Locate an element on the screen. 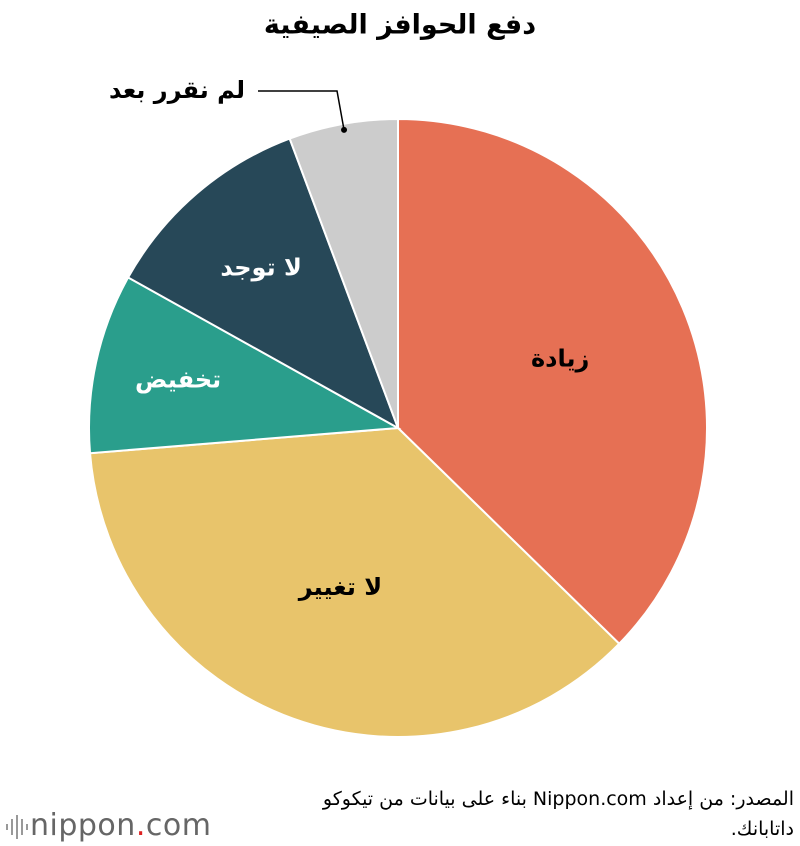 The height and width of the screenshot is (846, 800). slice-label: لا توجد is located at coordinates (260, 268).